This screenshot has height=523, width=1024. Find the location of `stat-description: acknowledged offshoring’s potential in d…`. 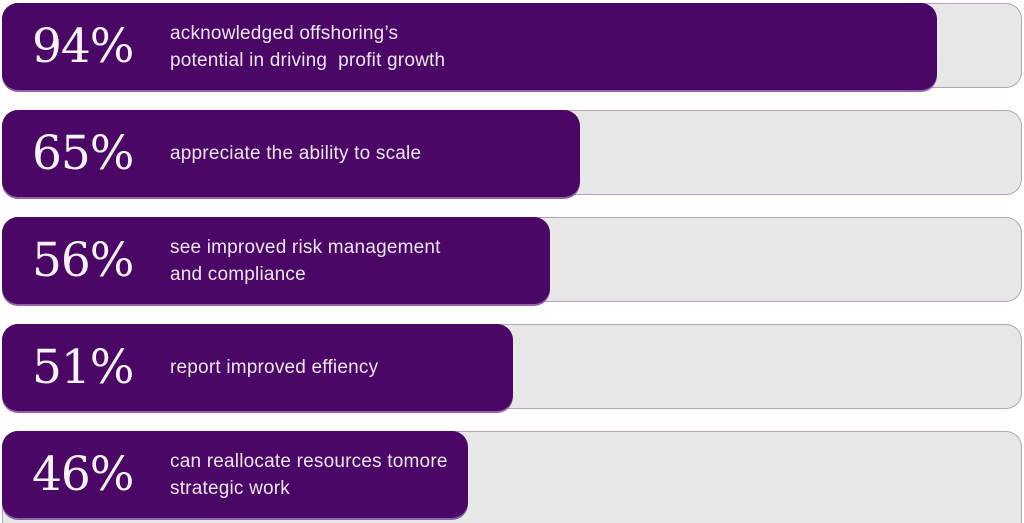

stat-description: acknowledged offshoring’s potential in d… is located at coordinates (307, 47).